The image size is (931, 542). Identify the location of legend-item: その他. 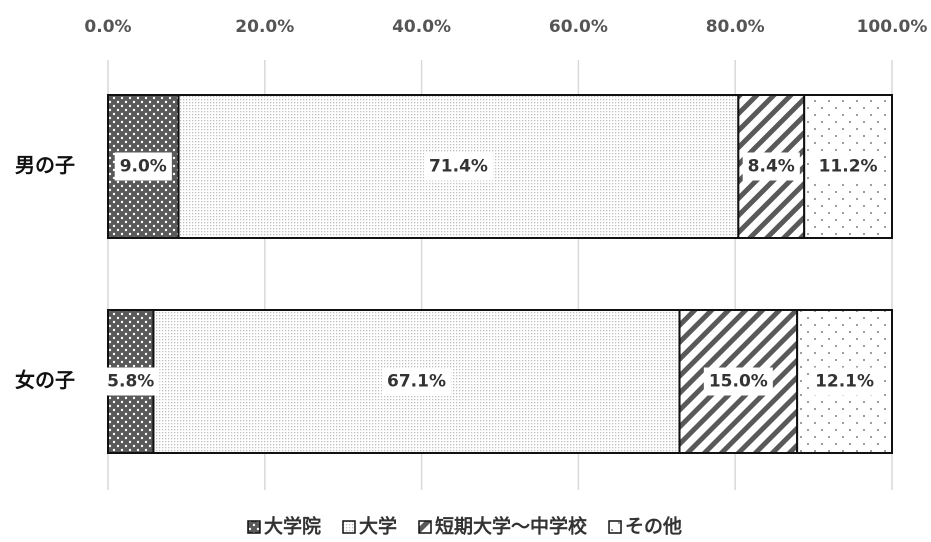
(645, 526).